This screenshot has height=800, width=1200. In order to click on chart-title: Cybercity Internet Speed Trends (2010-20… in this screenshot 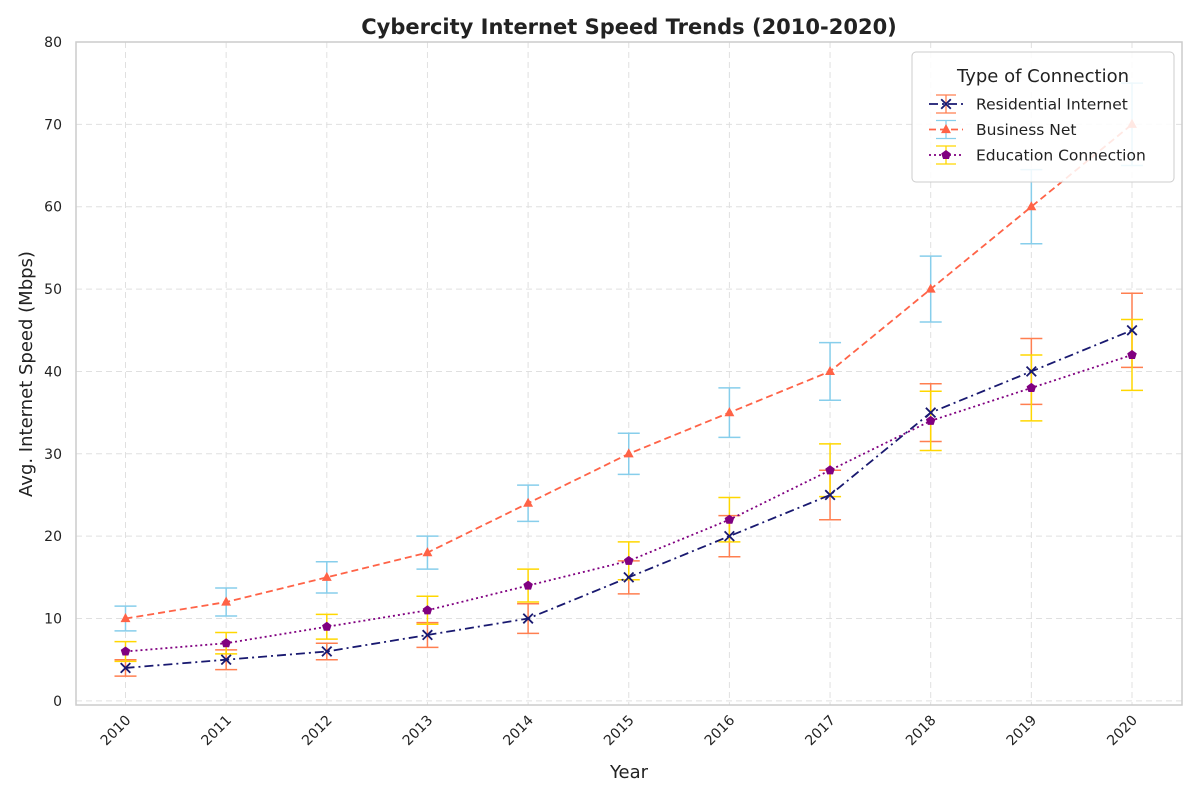, I will do `click(629, 27)`.